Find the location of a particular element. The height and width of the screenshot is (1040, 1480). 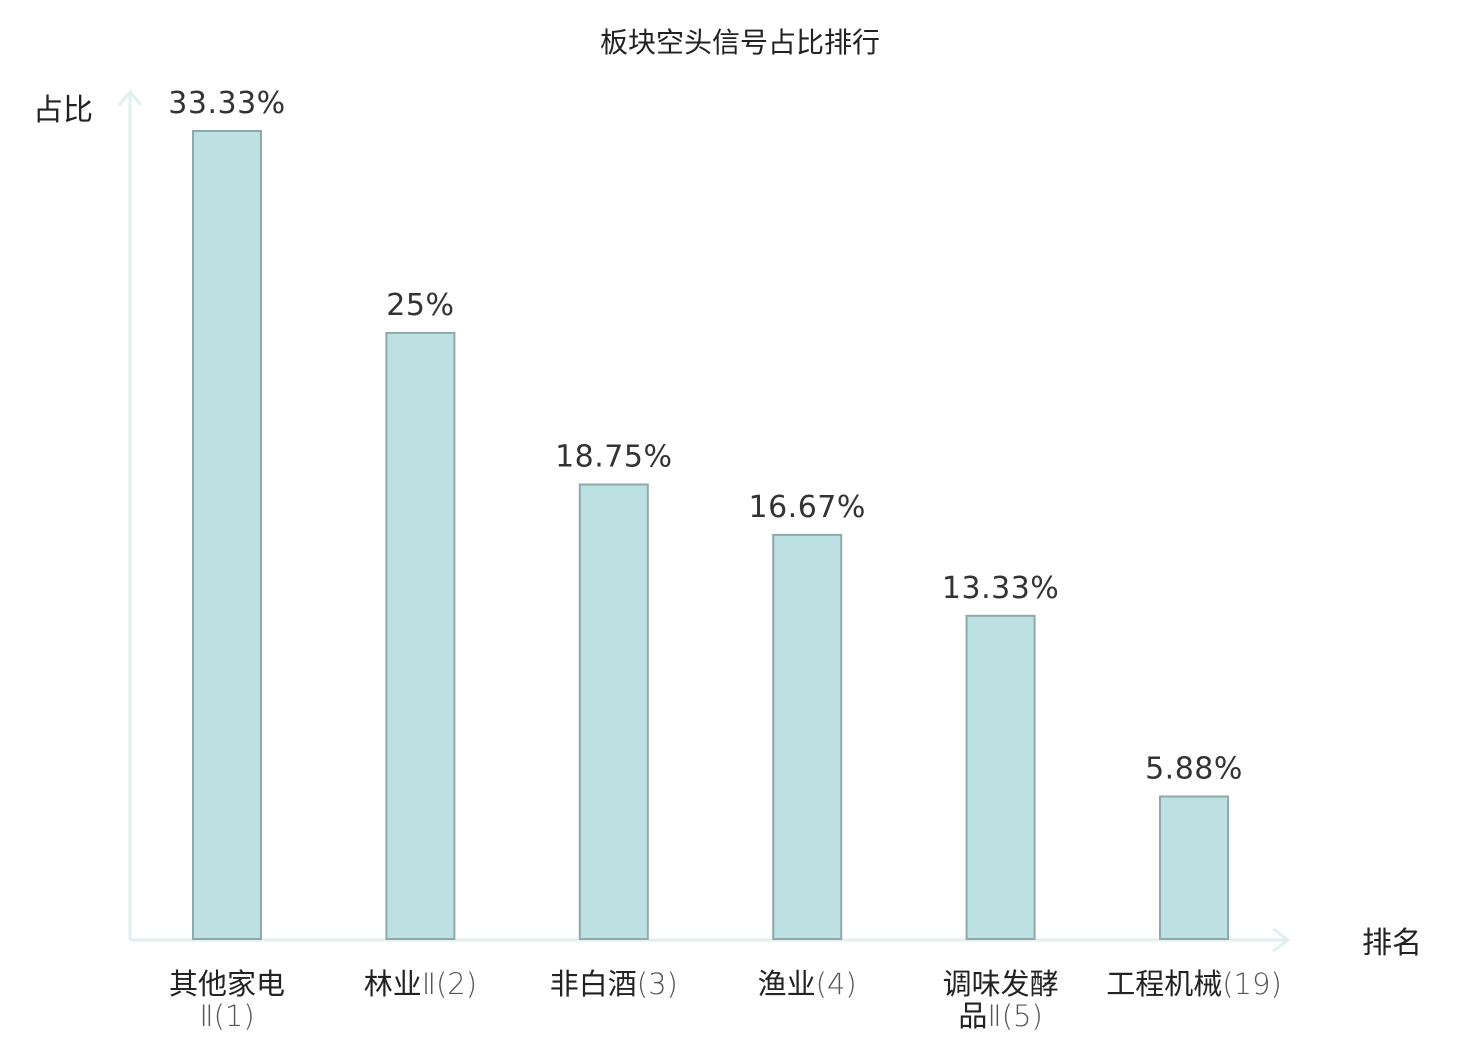

x-tick-label: 非白酒(3) is located at coordinates (614, 984).